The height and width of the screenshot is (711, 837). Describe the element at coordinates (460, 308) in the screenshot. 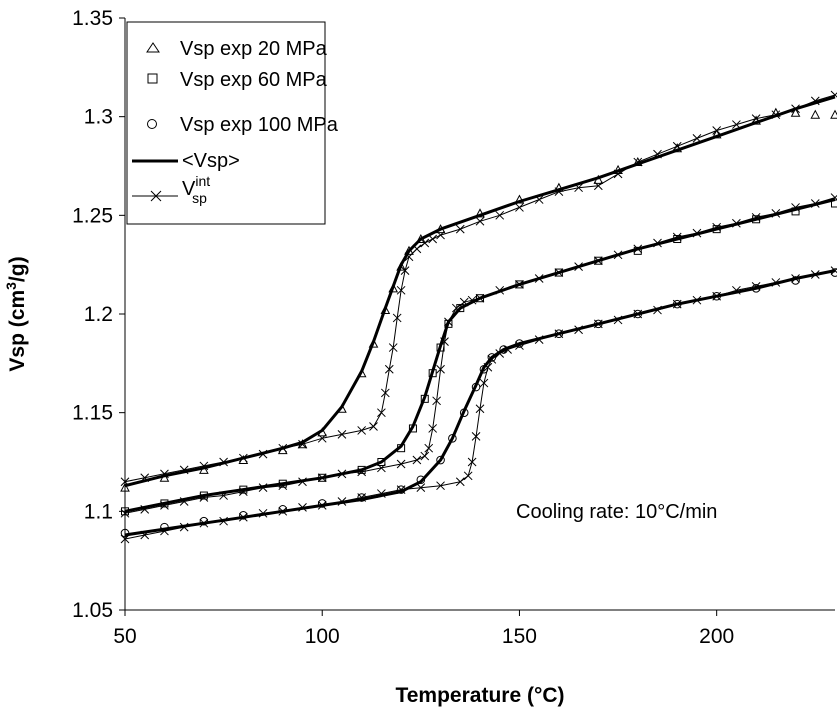

I see `square-point` at that location.